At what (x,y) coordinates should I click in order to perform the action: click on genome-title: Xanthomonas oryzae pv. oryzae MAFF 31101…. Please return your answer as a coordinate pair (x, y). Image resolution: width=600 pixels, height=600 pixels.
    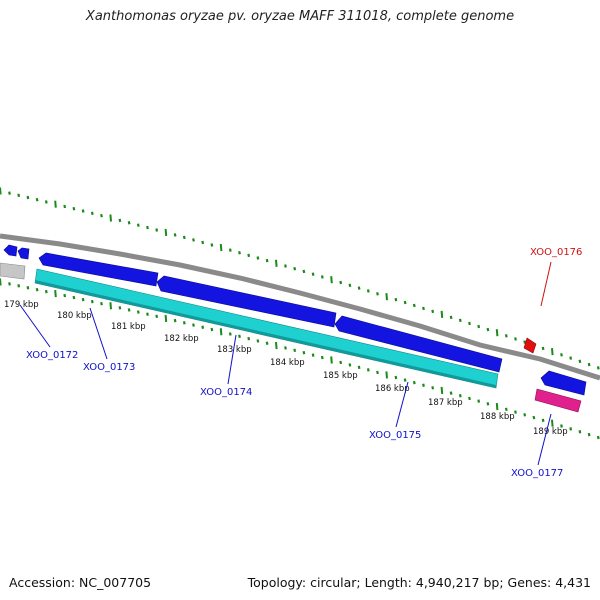
    Looking at the image, I should click on (300, 16).